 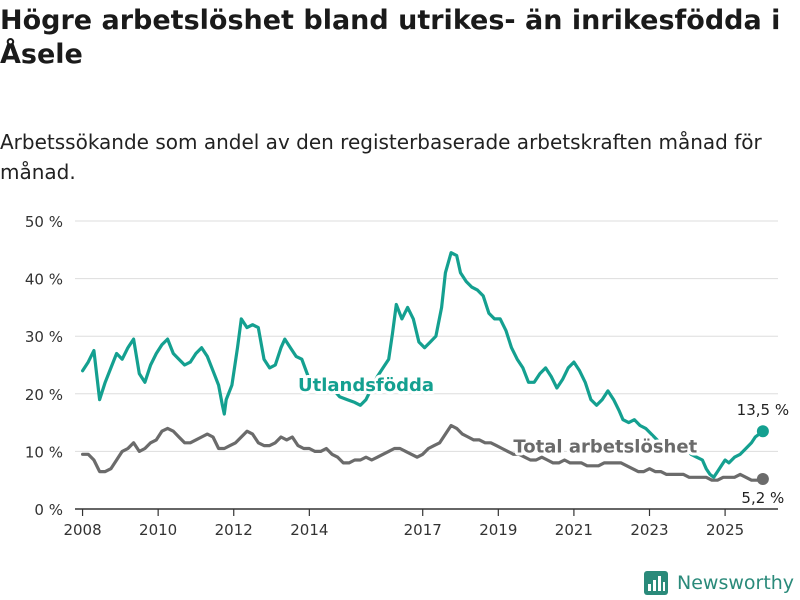 I want to click on end-label-utlandsfodda: 13,5 %, so click(x=763, y=410).